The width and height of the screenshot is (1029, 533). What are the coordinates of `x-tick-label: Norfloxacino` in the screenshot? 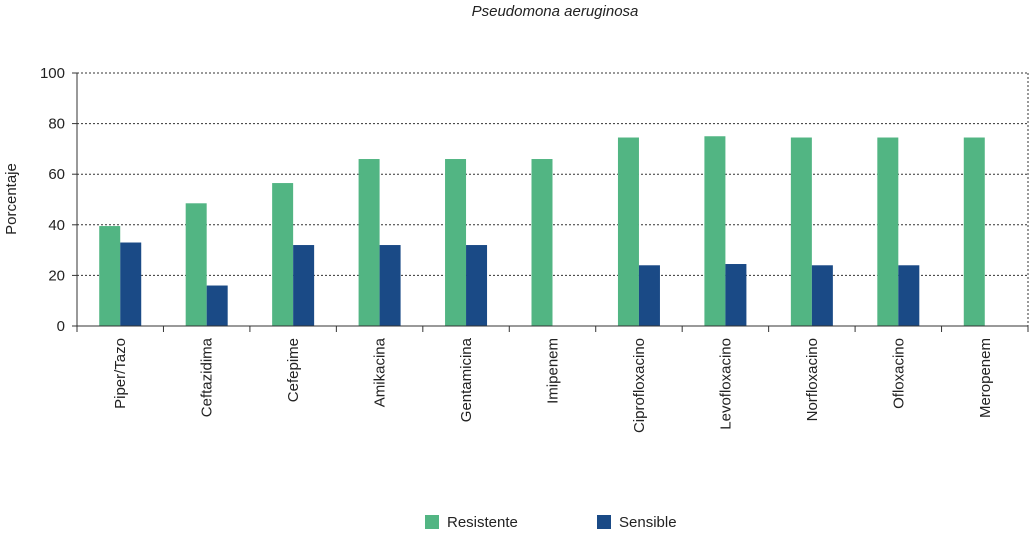 It's located at (812, 379).